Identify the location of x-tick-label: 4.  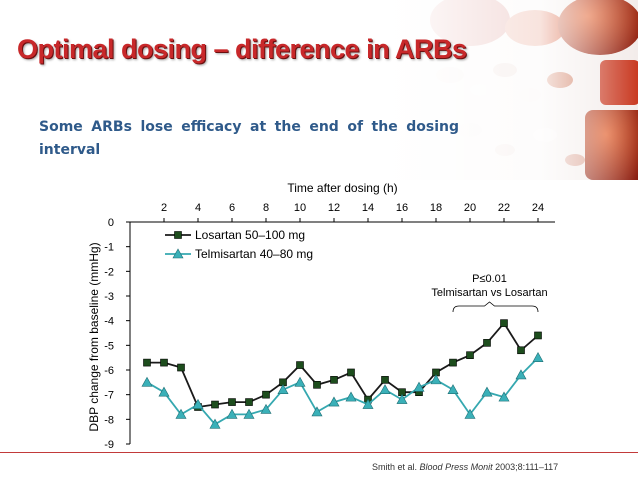
(198, 208).